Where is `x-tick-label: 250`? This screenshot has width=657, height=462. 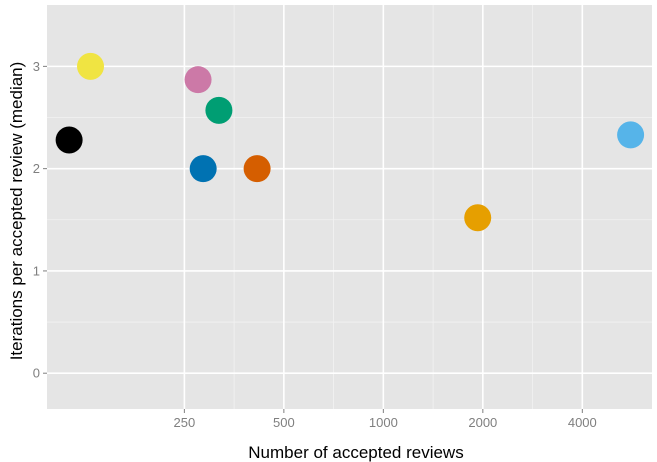
x-tick-label: 250 is located at coordinates (185, 422).